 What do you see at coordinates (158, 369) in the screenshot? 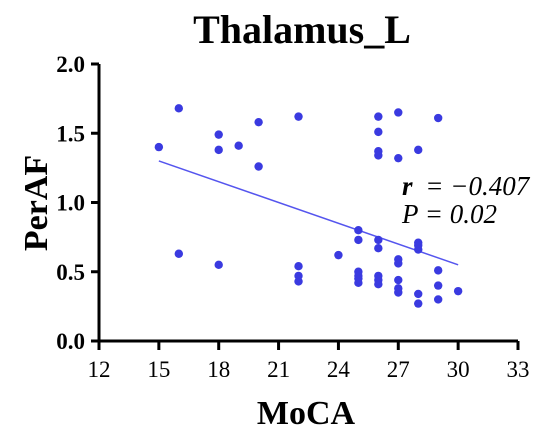
I see `x-tick-label: 15` at bounding box center [158, 369].